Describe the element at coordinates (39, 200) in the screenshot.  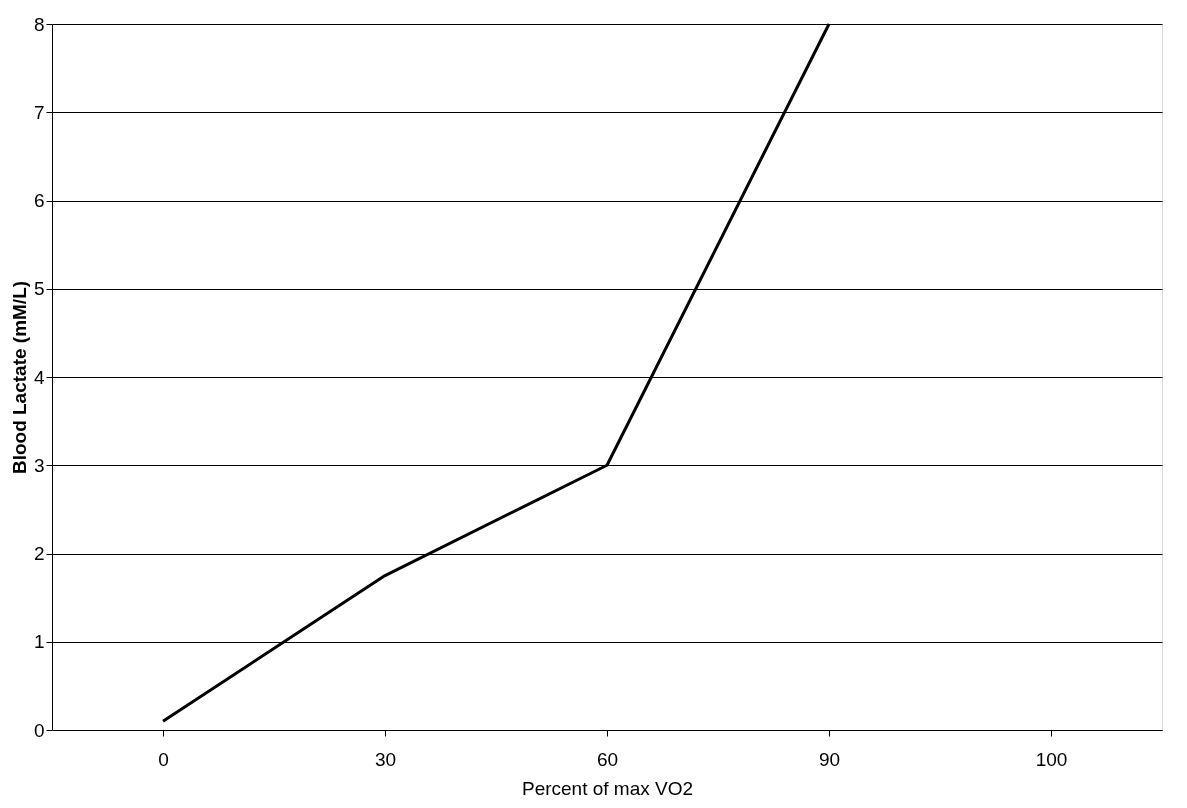
I see `y-tick-label: 6` at that location.